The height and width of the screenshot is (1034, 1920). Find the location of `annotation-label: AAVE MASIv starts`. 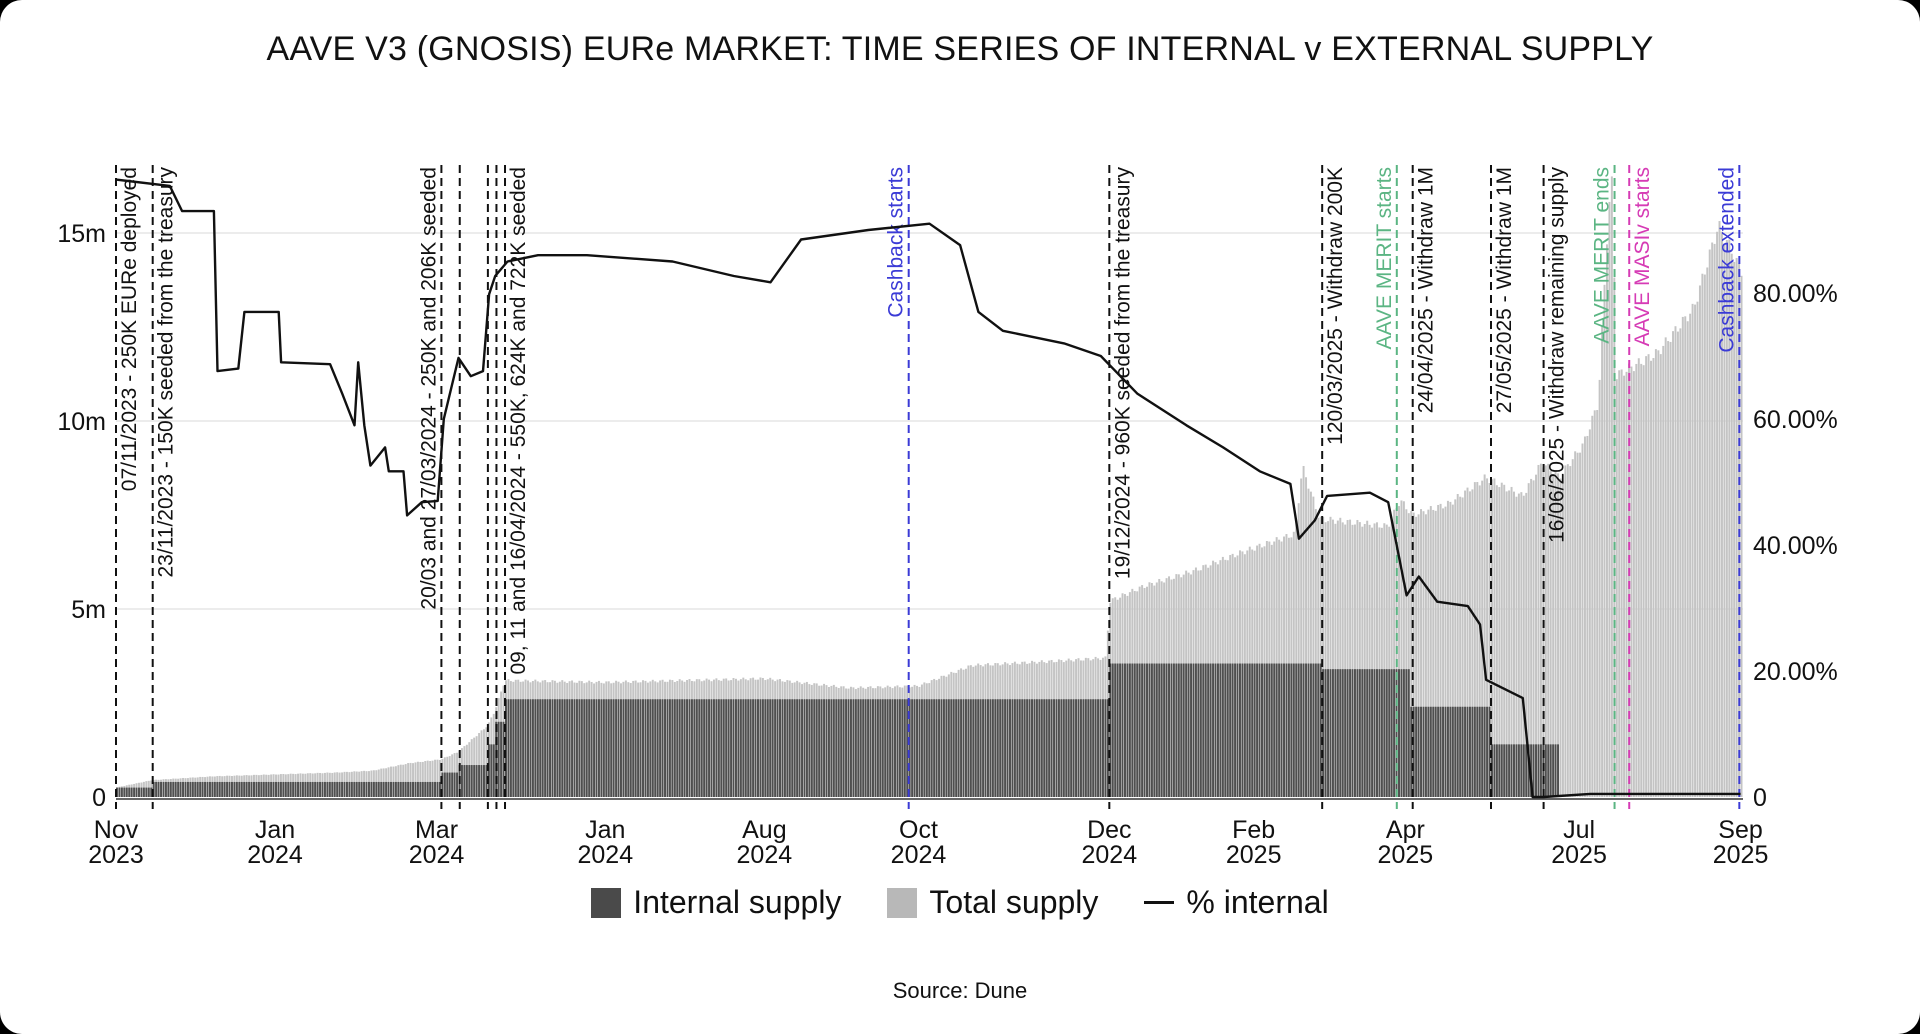

annotation-label: AAVE MASIv starts is located at coordinates (1642, 256).